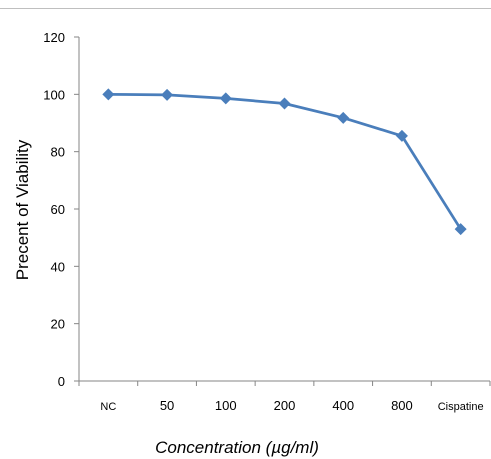 This screenshot has width=491, height=459. Describe the element at coordinates (58, 152) in the screenshot. I see `y-tick-label: 80` at that location.